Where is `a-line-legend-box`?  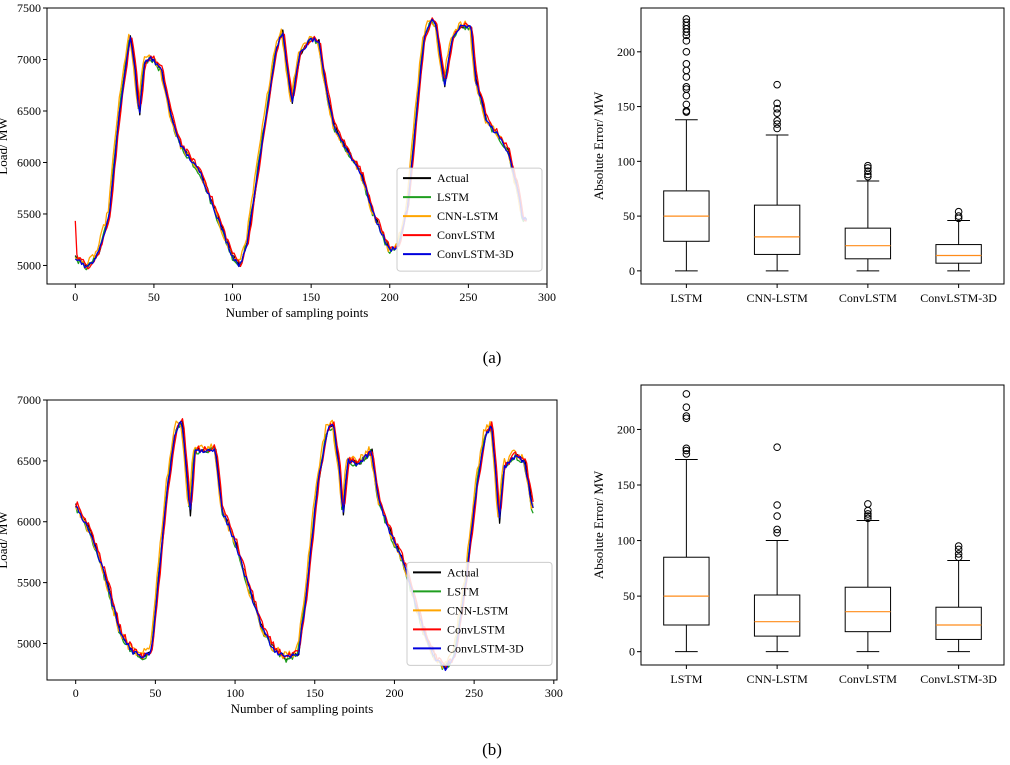 a-line-legend-box is located at coordinates (469, 219).